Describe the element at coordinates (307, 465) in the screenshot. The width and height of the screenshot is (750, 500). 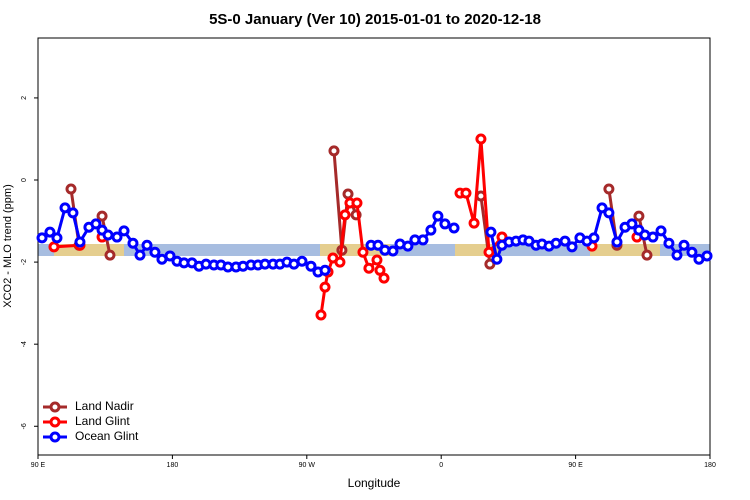
I see `x-tick-label: 90 W` at that location.